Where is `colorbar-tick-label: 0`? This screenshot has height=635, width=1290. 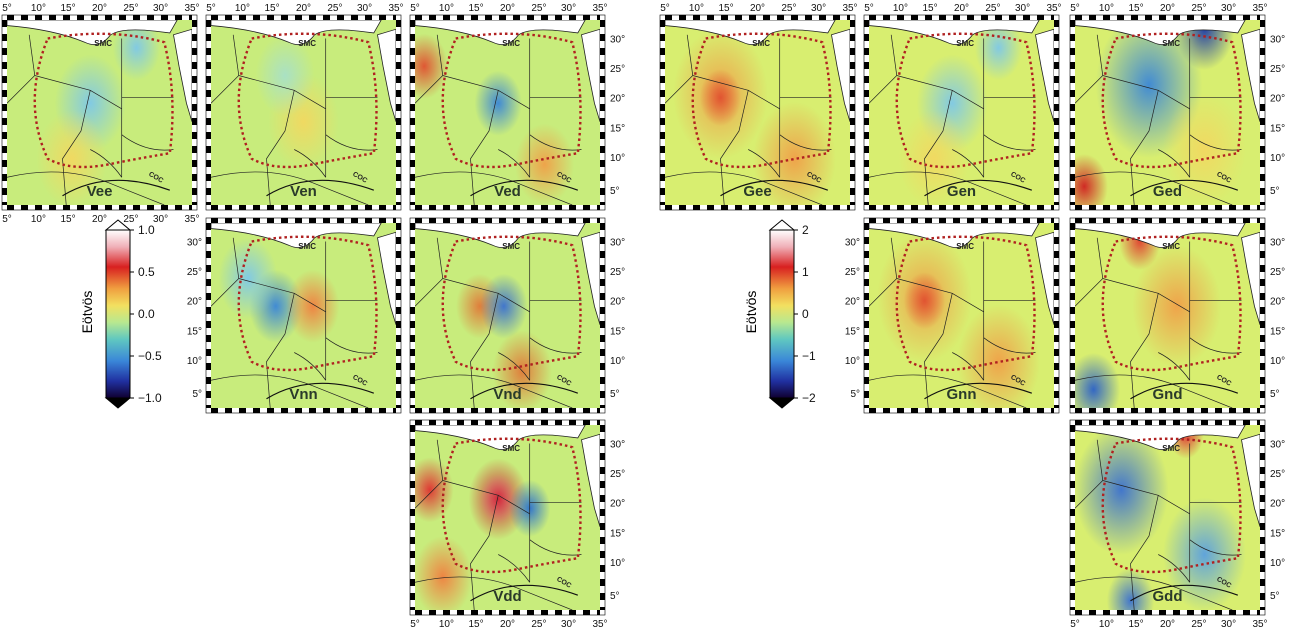
colorbar-tick-label: 0 is located at coordinates (805, 314).